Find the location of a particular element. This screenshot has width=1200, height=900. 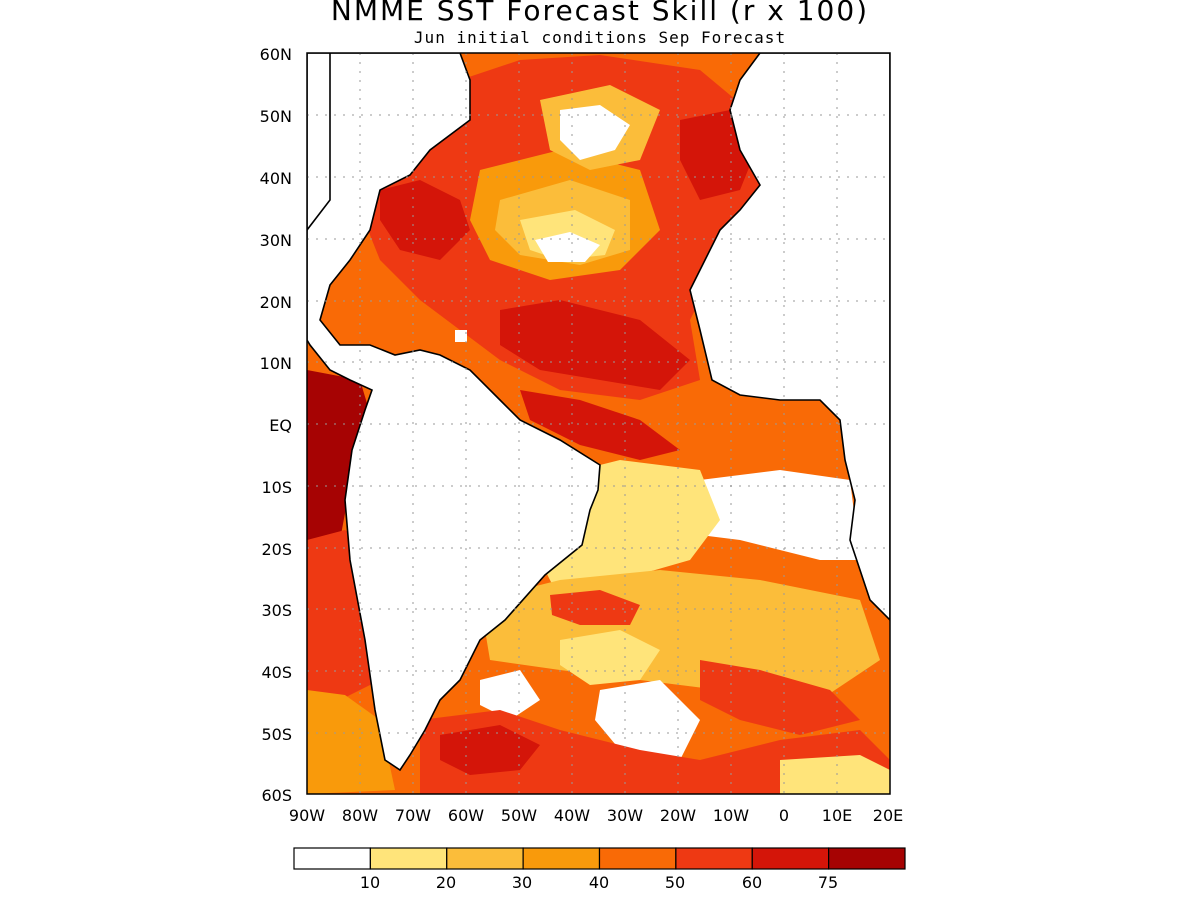

skill-region-equatorial-pacific is located at coordinates (339, 465).